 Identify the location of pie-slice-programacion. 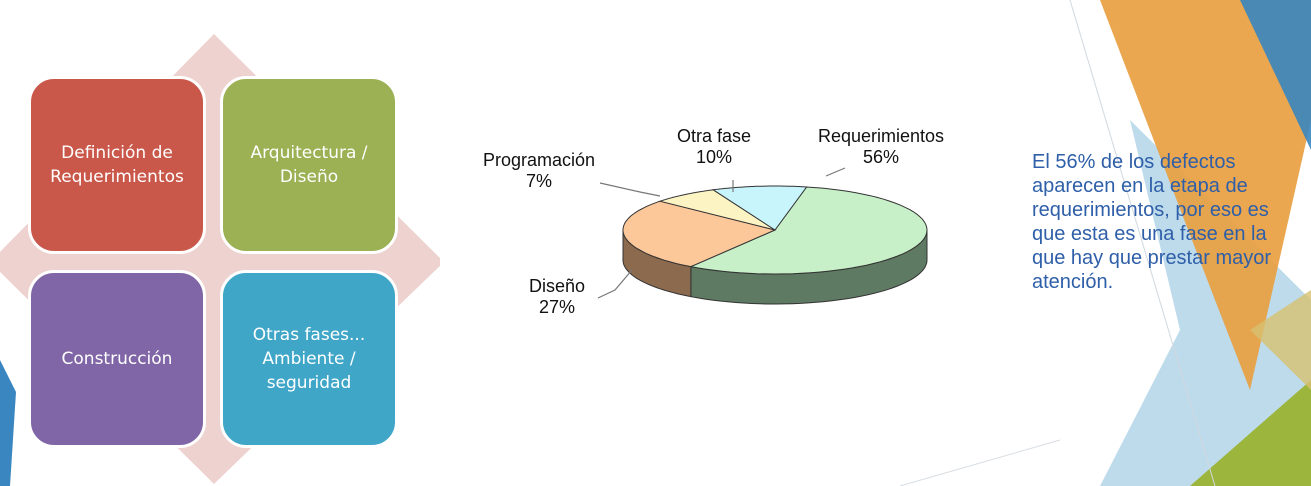
(717, 210).